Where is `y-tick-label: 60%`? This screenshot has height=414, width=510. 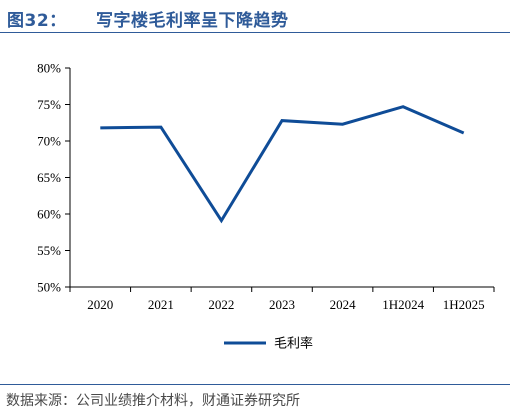
y-tick-label: 60% is located at coordinates (49, 214).